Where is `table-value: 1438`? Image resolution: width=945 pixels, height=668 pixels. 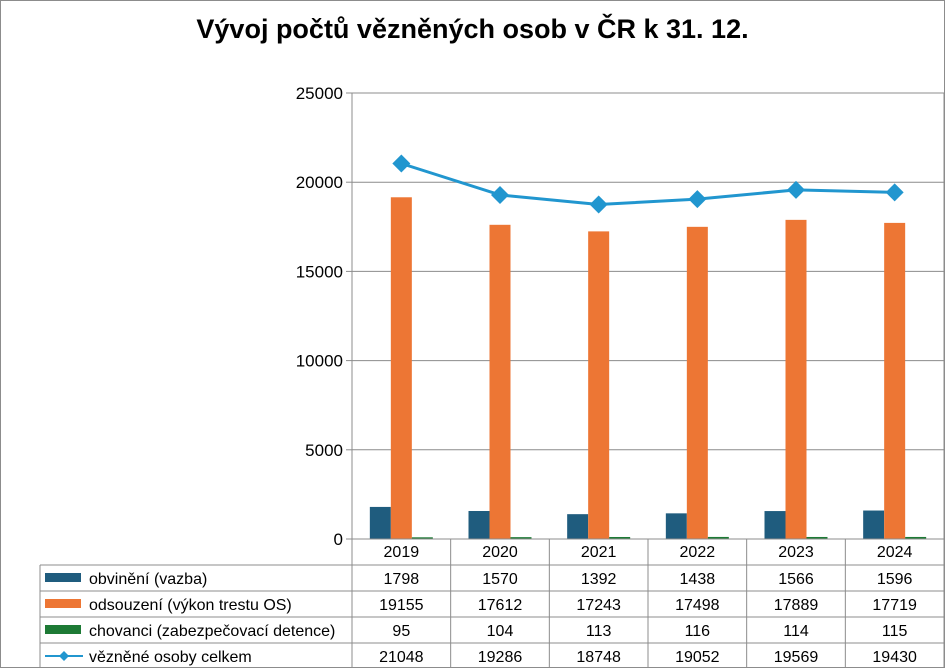
table-value: 1438 is located at coordinates (698, 579).